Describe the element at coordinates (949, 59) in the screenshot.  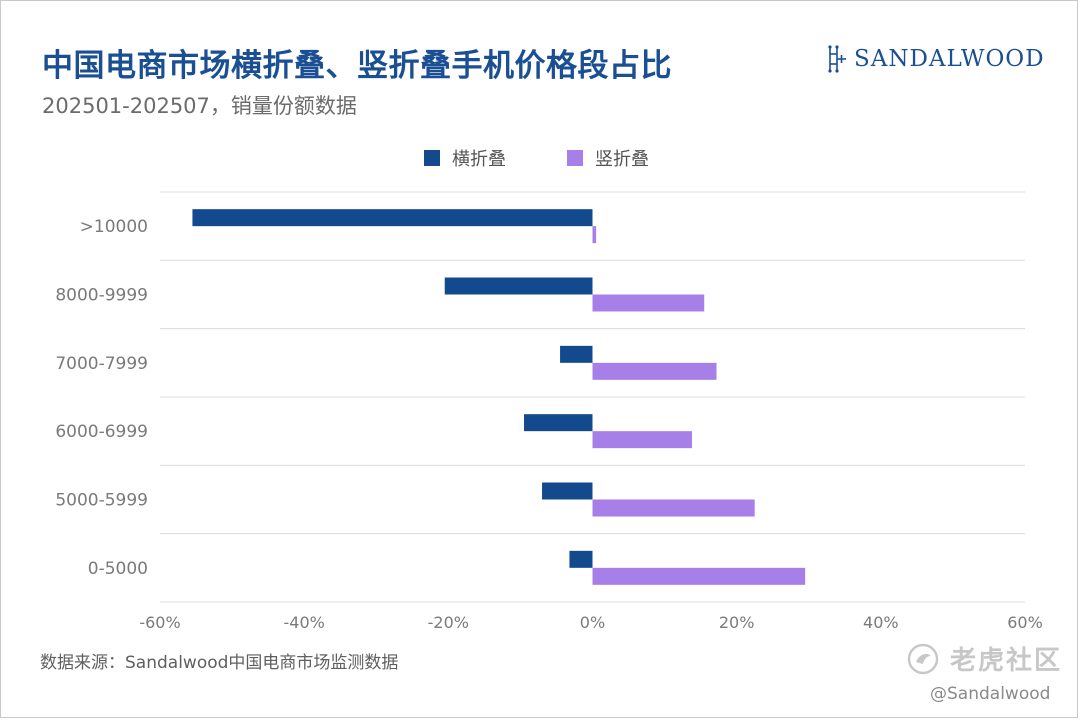
I see `brand-name: SANDALWOOD` at that location.